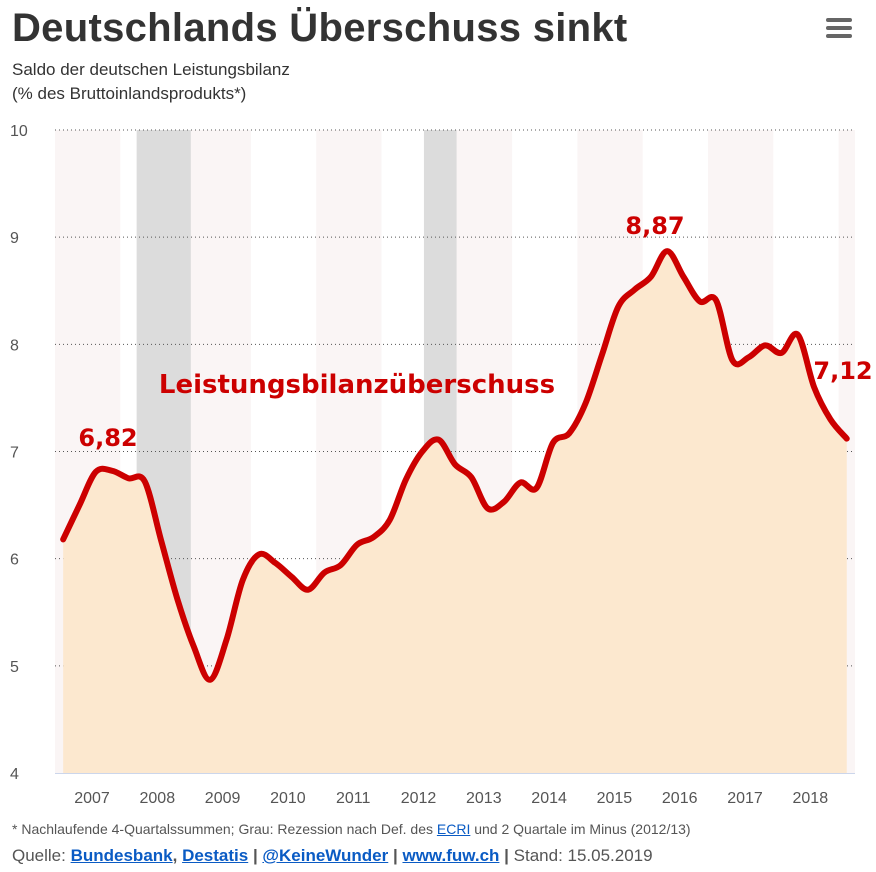 The height and width of the screenshot is (872, 876). Describe the element at coordinates (839, 28) in the screenshot. I see `hamburger-menu-icon` at that location.